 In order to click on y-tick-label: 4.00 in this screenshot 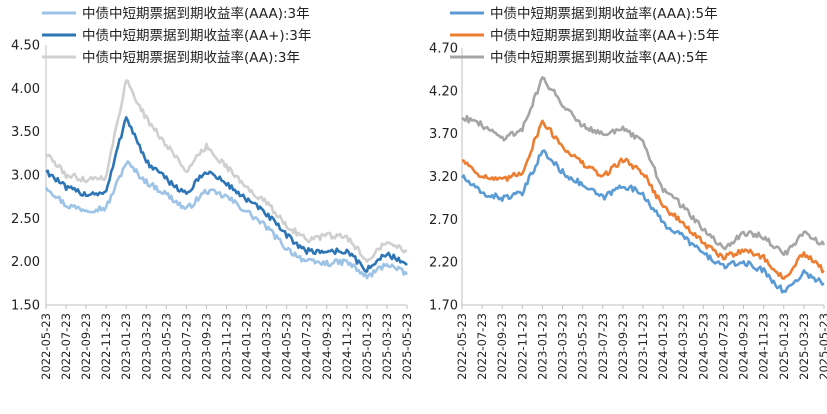, I will do `click(25, 89)`.